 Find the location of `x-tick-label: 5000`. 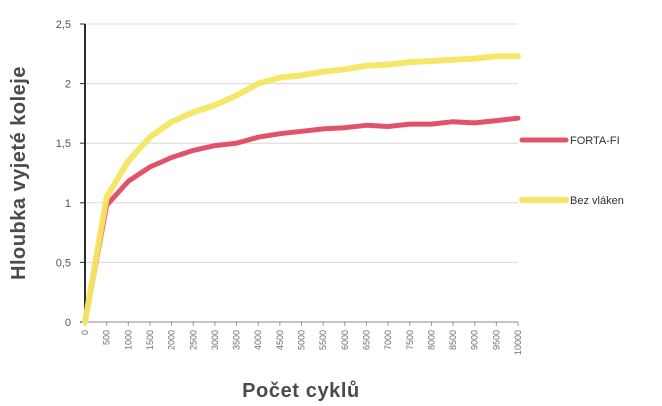

x-tick-label: 5000 is located at coordinates (302, 340).